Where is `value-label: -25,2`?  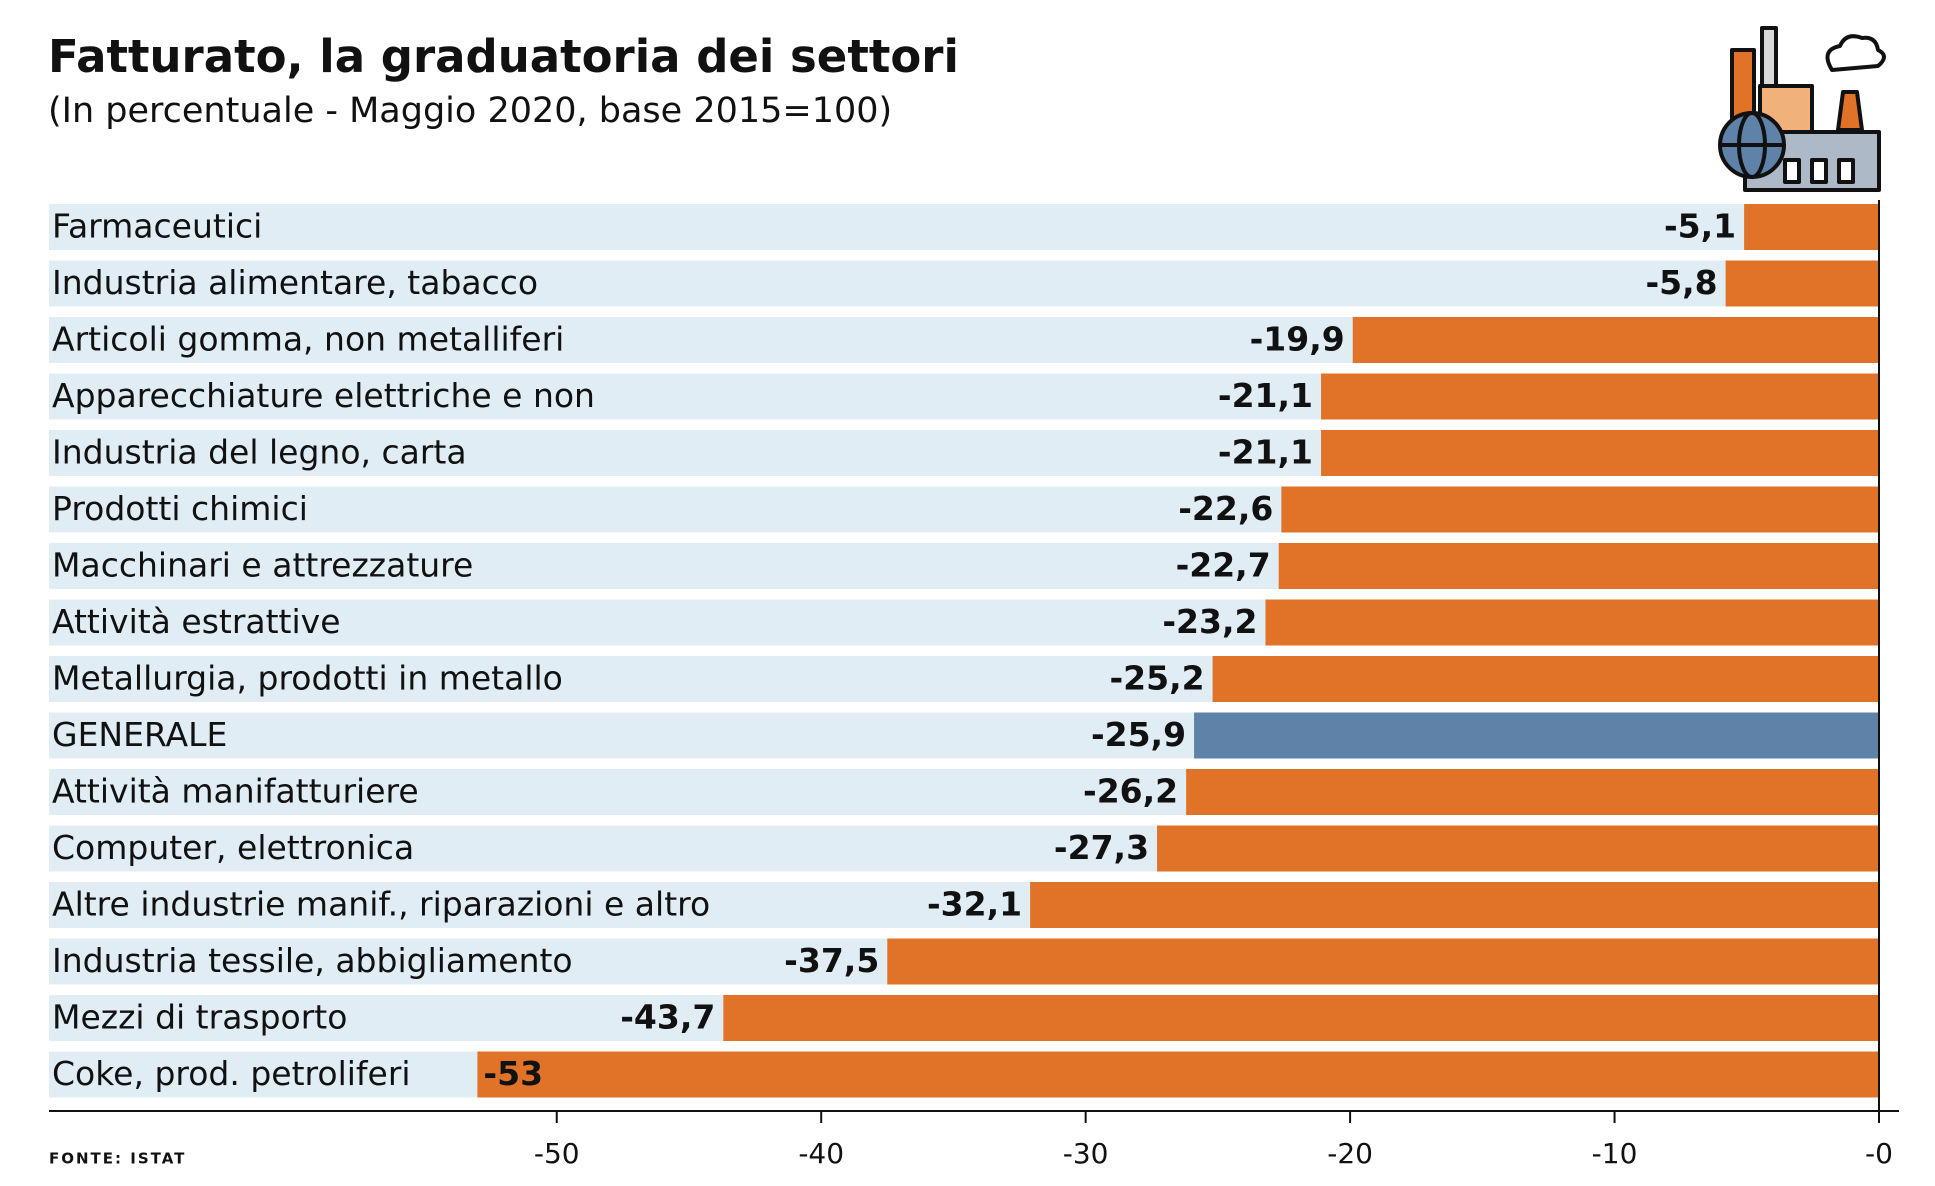 value-label: -25,2 is located at coordinates (1156, 678).